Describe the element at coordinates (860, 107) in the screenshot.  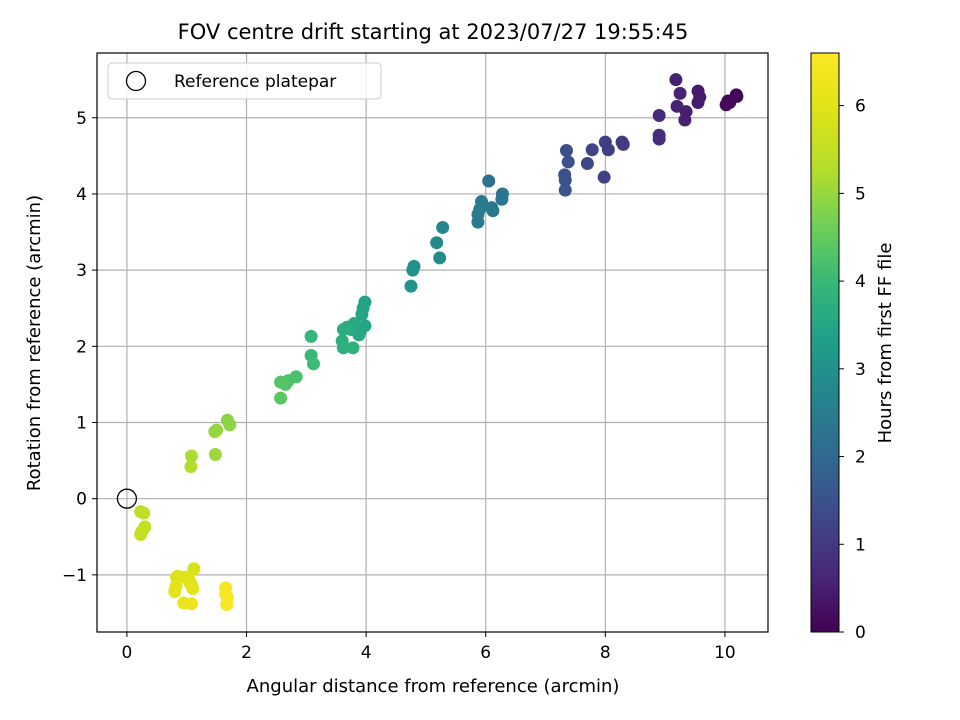
I see `colorbar-tick-label: 6` at that location.